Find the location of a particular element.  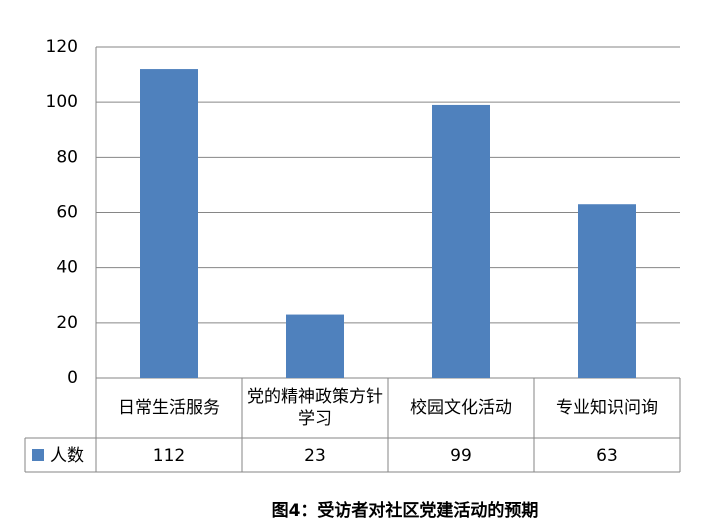

x-tick-label: 校园文化活动 is located at coordinates (461, 408).